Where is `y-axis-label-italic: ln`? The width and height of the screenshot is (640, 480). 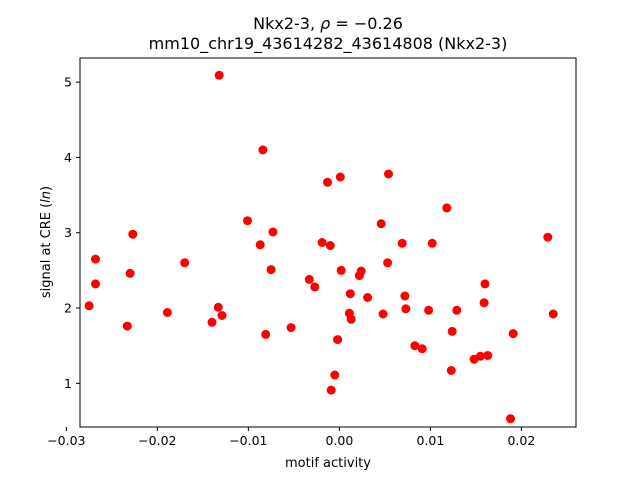
y-axis-label-italic: ln is located at coordinates (46, 197).